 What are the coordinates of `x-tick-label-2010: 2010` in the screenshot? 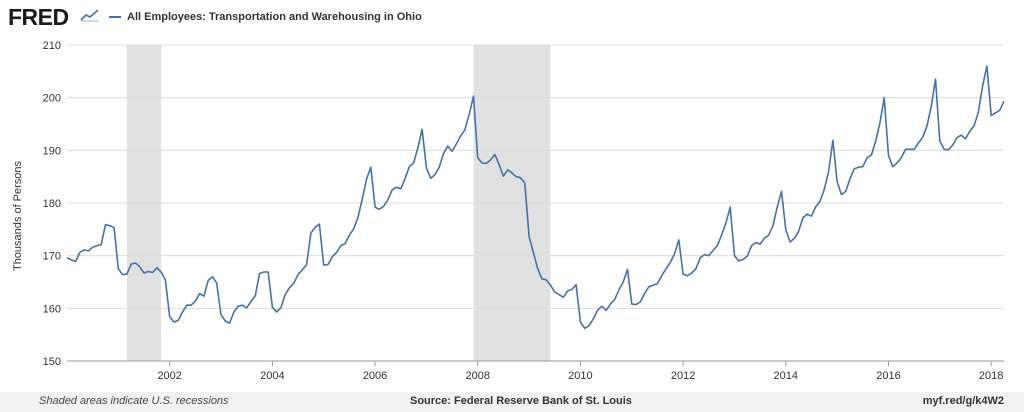 It's located at (580, 376).